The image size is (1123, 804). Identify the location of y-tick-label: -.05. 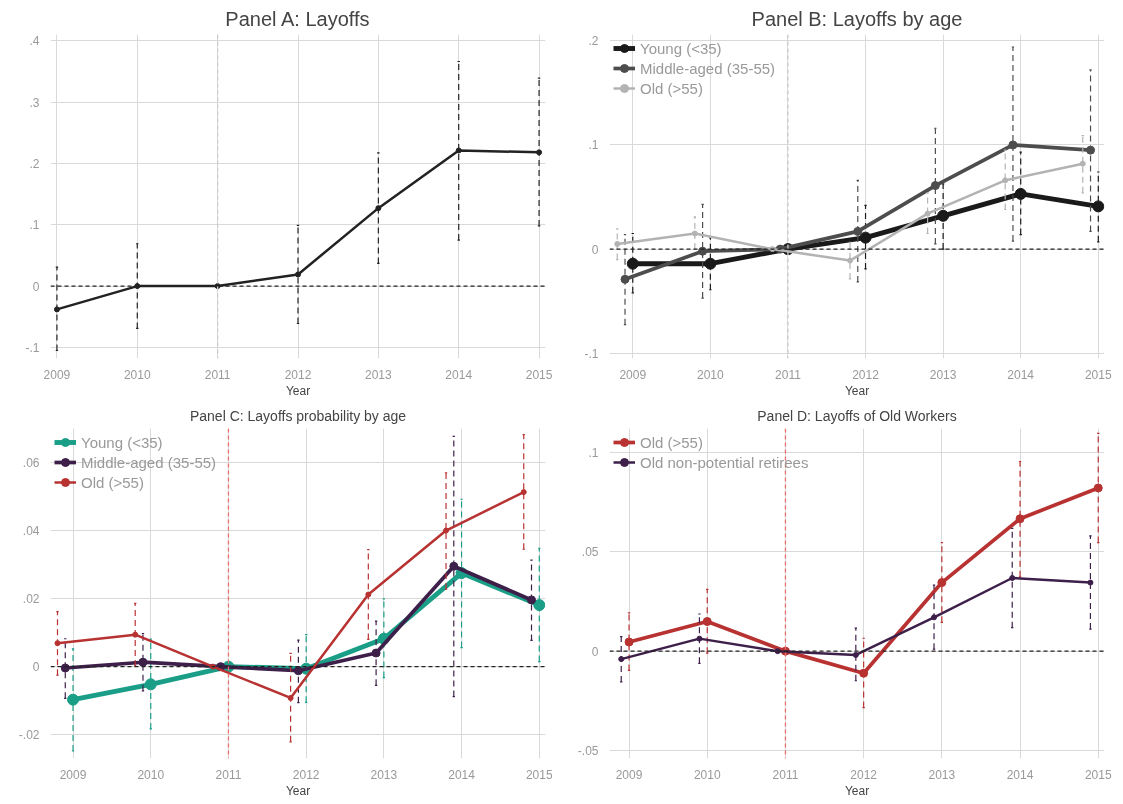
(588, 751).